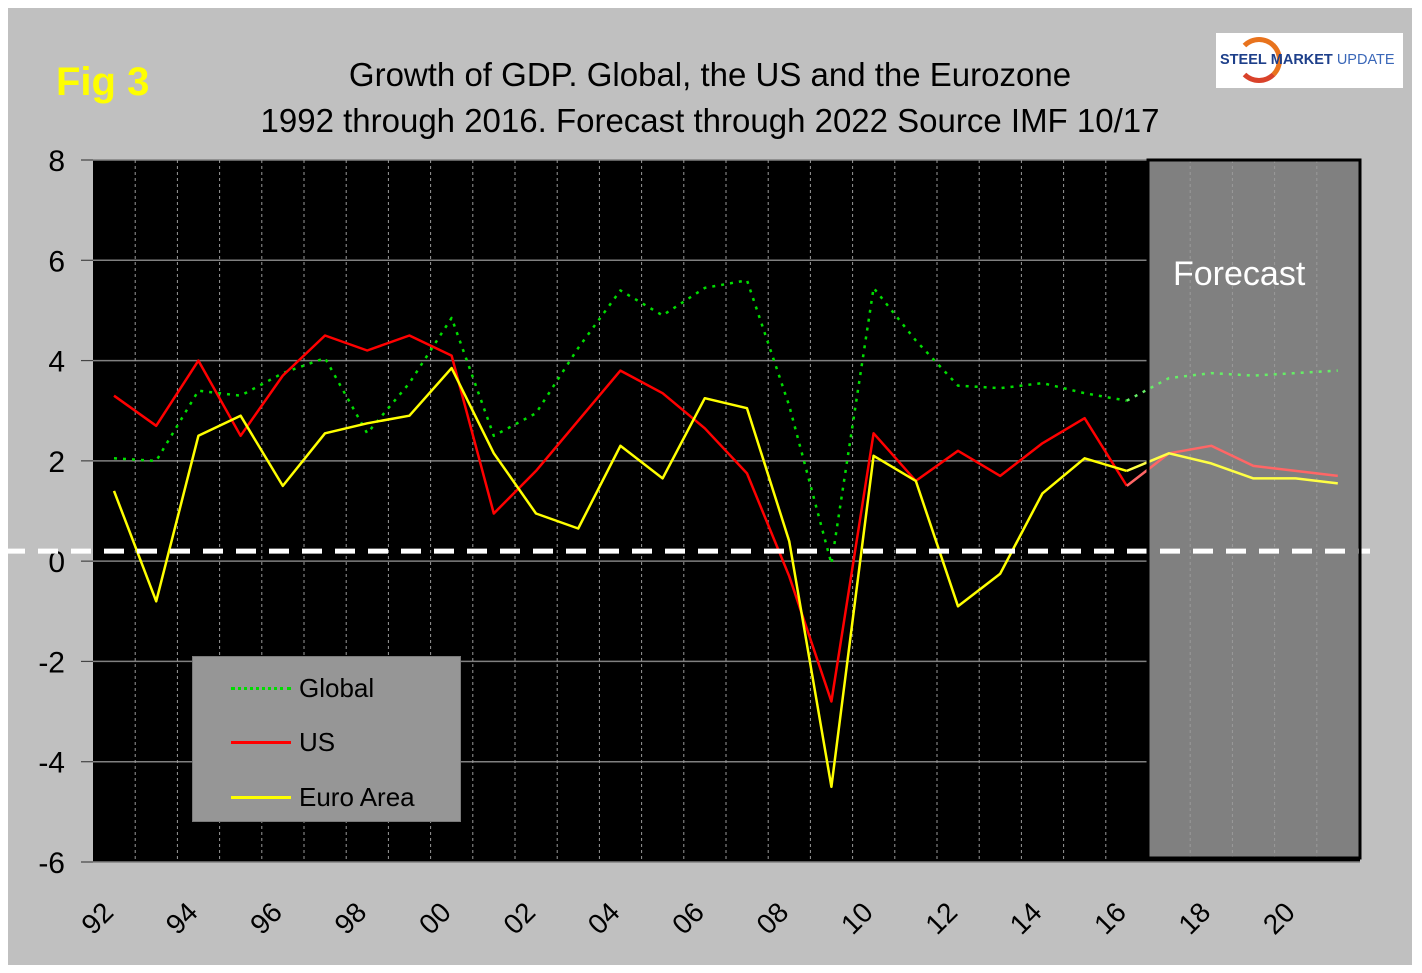  I want to click on legend-item-euro-area: Euro Area, so click(323, 797).